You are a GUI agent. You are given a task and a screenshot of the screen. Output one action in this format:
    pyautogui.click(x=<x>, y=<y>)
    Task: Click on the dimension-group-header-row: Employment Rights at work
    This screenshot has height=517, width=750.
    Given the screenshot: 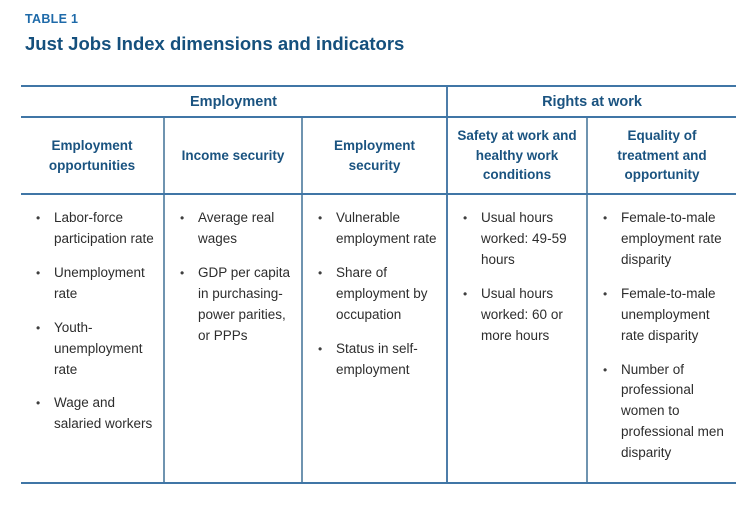 What is the action you would take?
    pyautogui.click(x=379, y=101)
    